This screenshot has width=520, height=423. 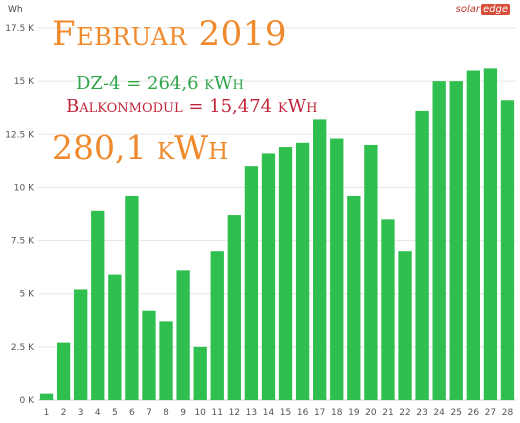 I want to click on solaredge-logo: solar edge, so click(x=483, y=9).